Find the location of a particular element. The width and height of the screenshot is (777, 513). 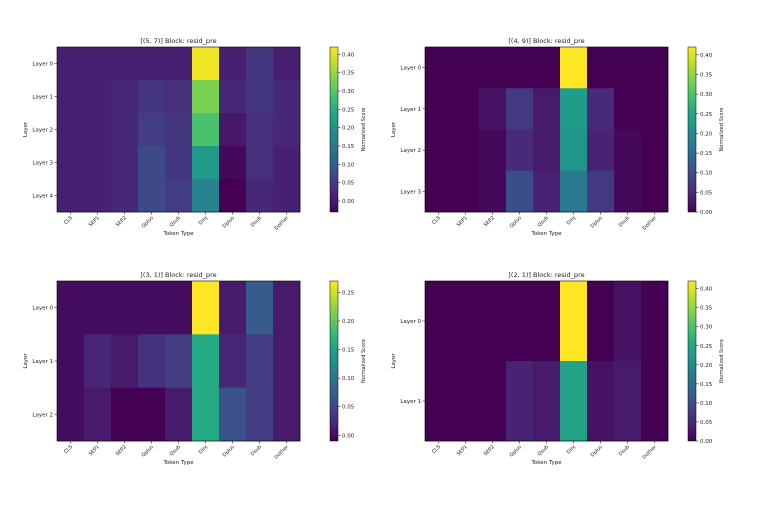

colorbar-tick-label: 0.40 is located at coordinates (706, 56).